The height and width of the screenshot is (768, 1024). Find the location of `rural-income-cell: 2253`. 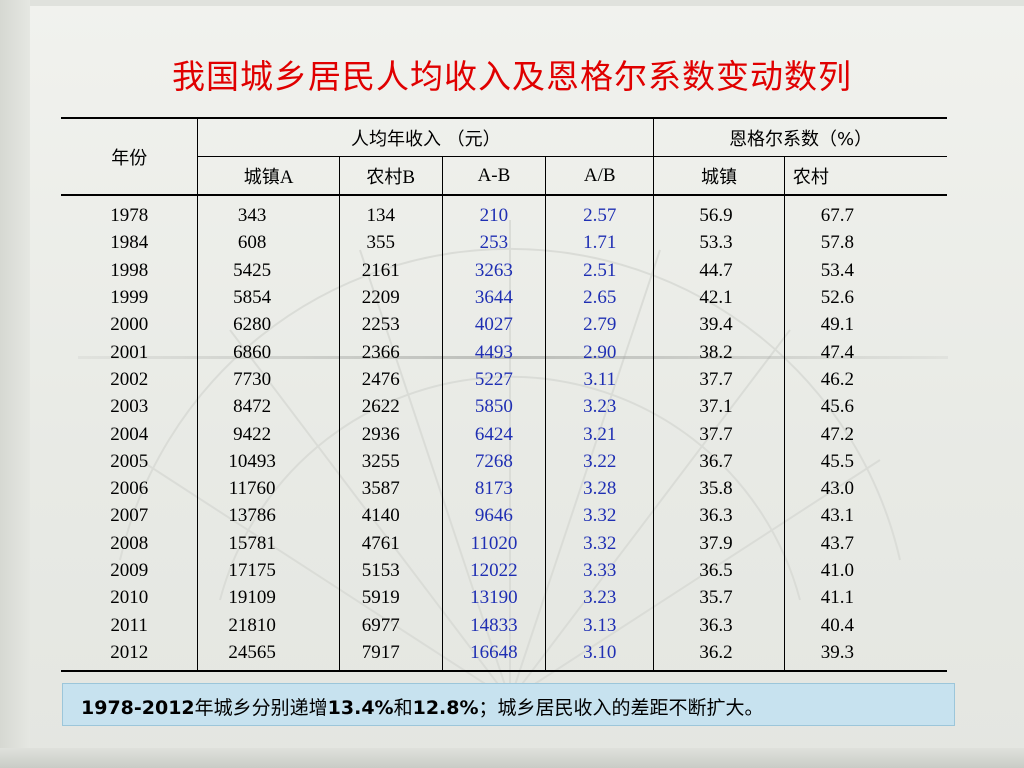

rural-income-cell: 2253 is located at coordinates (390, 325).